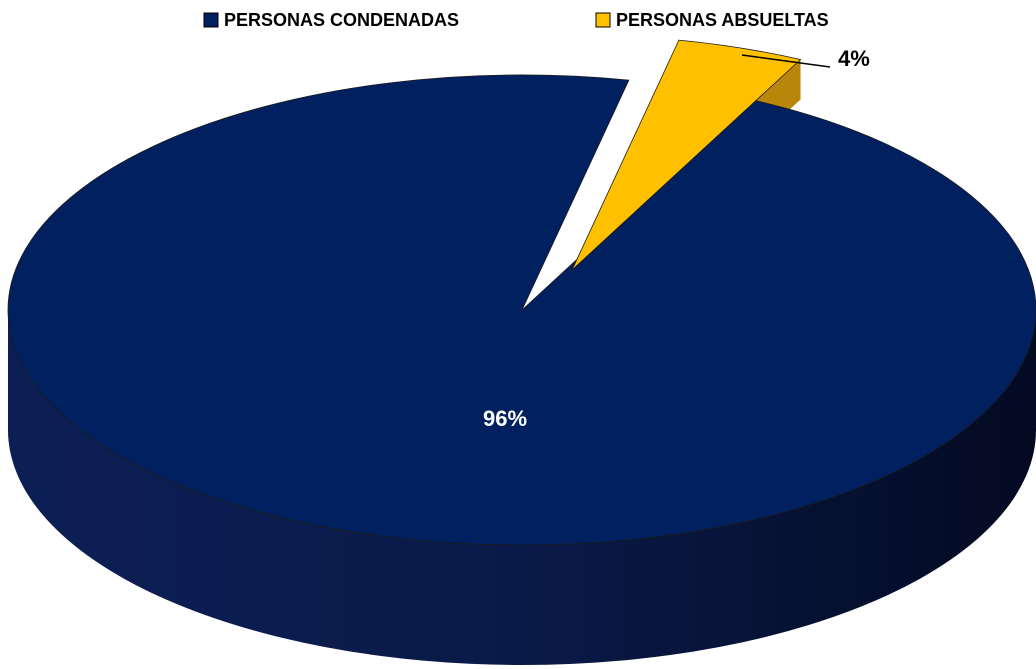  Describe the element at coordinates (722, 20) in the screenshot. I see `legend-label: PERSONAS ABSUELTAS` at that location.